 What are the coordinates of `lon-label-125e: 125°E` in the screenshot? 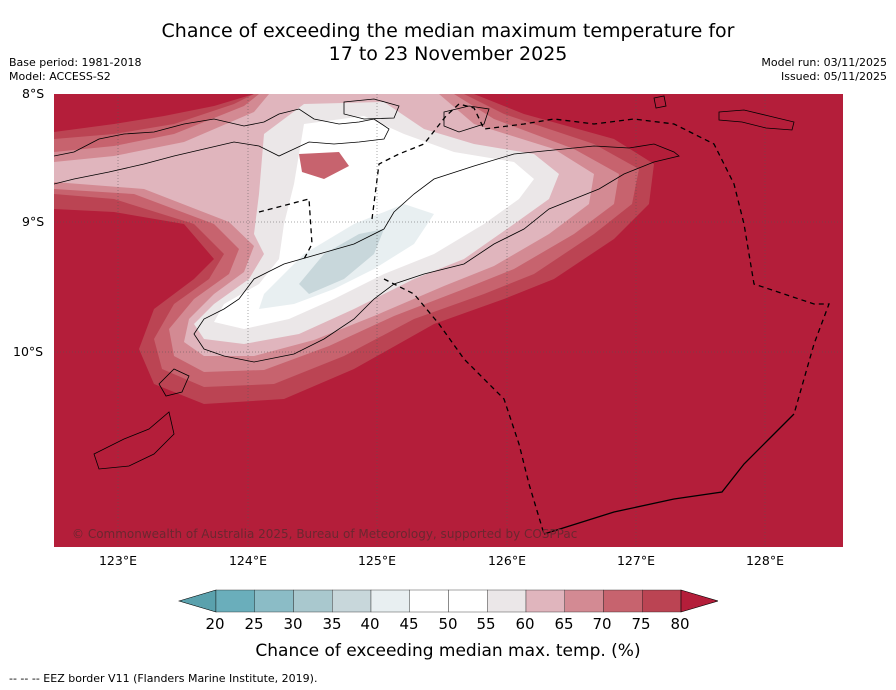 It's located at (376, 560).